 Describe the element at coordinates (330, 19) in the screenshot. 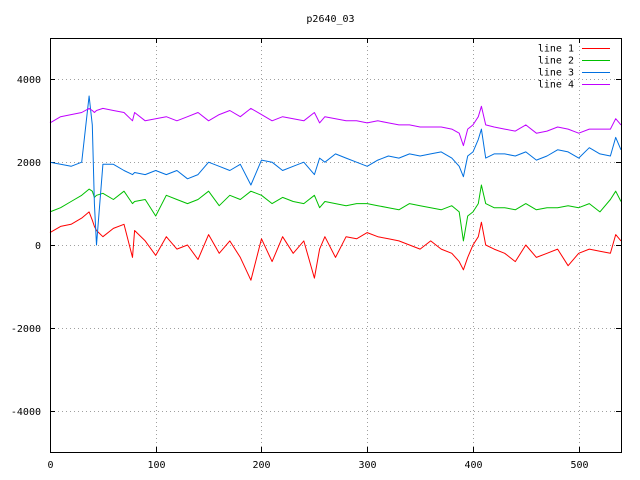

I see `chart-title: p2640_03` at that location.